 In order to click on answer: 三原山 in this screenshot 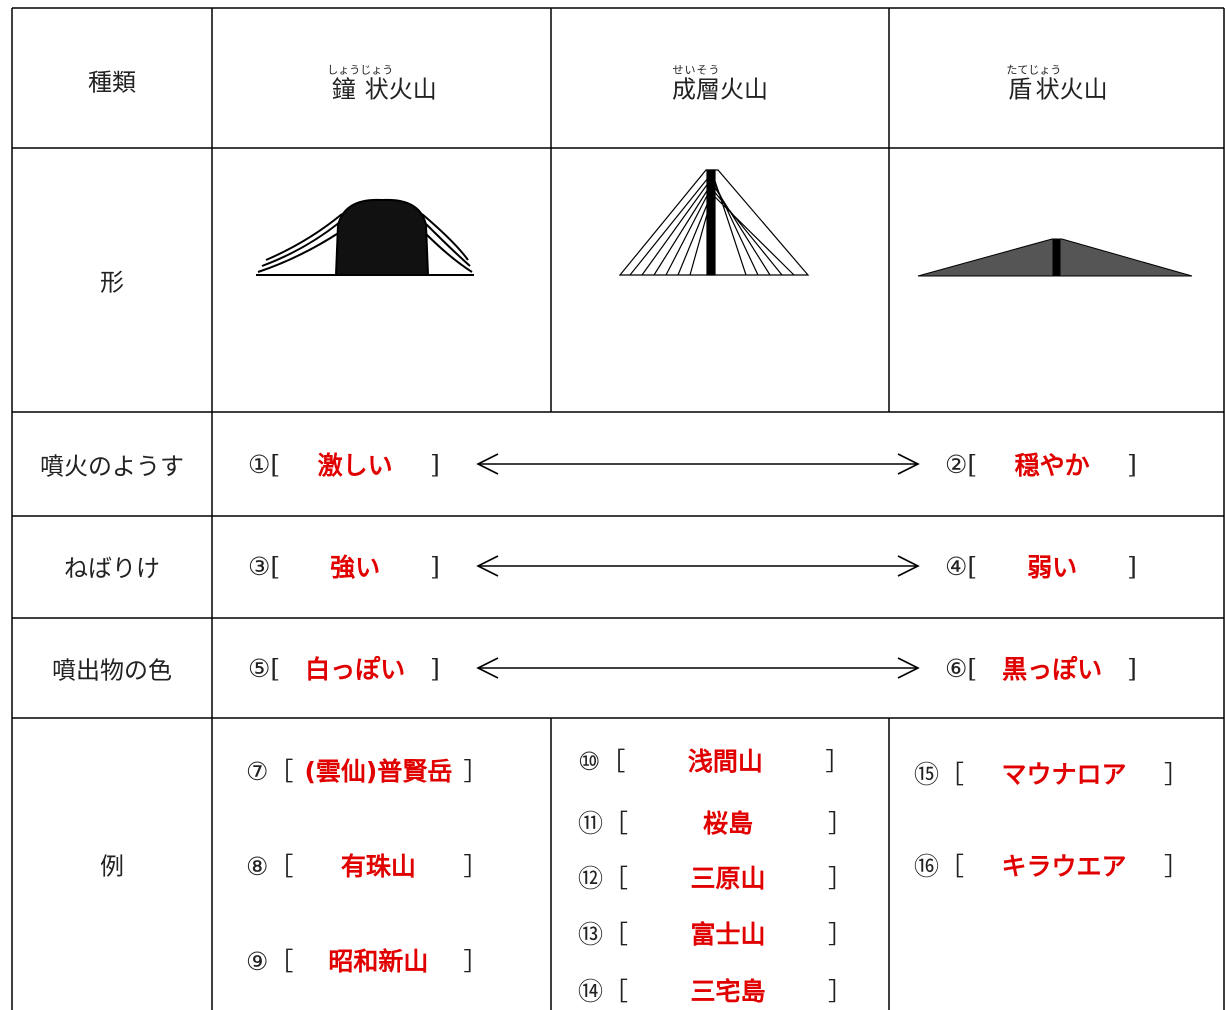, I will do `click(728, 878)`.